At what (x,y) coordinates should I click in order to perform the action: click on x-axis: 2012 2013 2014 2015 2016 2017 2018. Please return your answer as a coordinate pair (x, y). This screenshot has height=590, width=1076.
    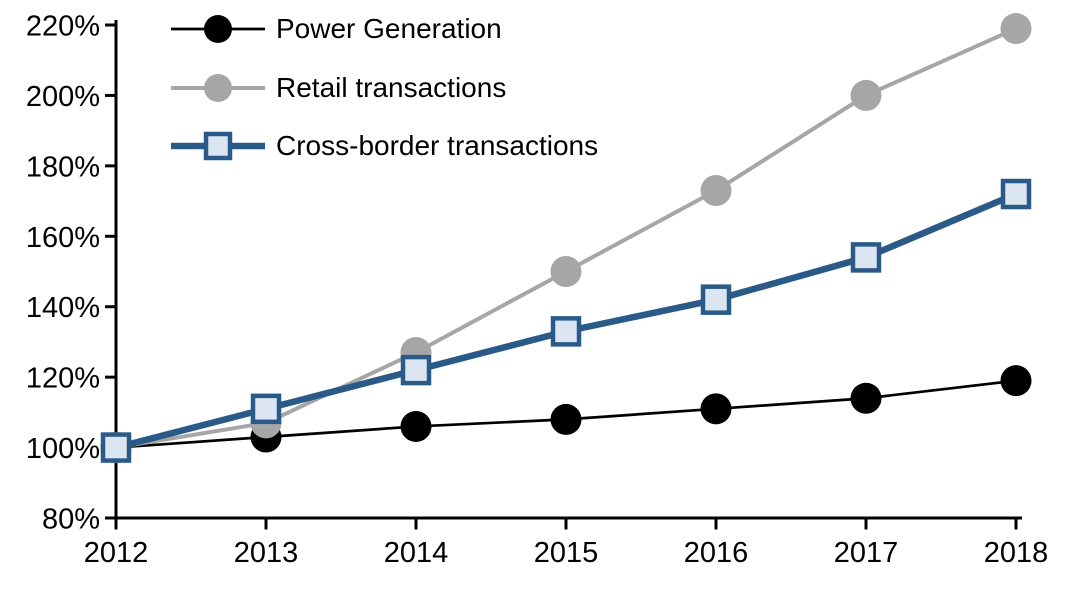
    Looking at the image, I should click on (566, 544).